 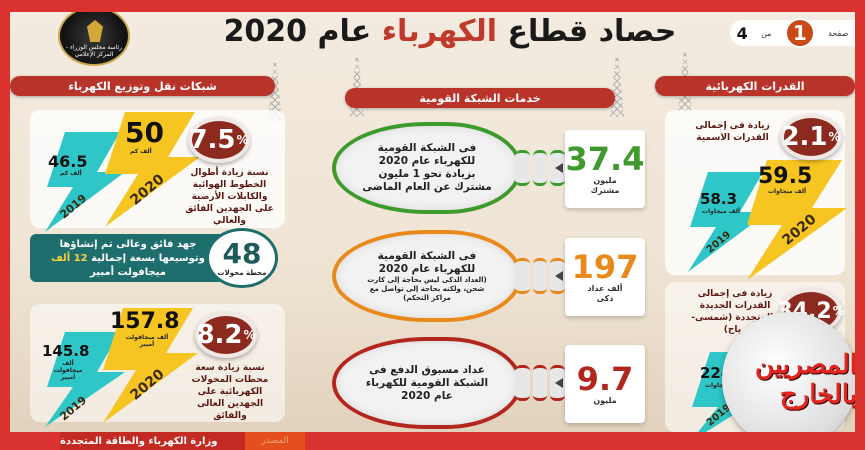 What do you see at coordinates (717, 385) in the screenshot?
I see `renewable-2019-unit: ميجاوات` at bounding box center [717, 385].